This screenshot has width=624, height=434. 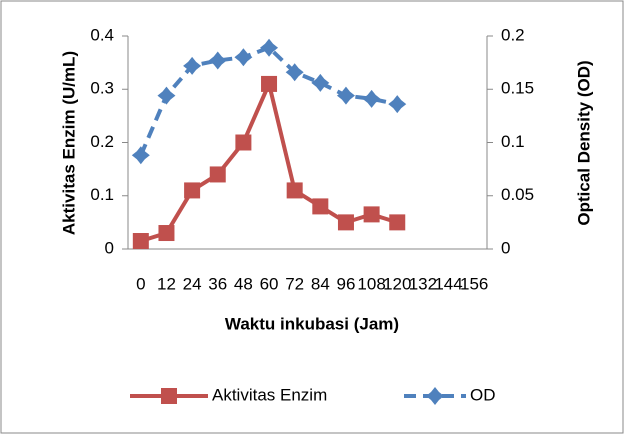 What do you see at coordinates (102, 141) in the screenshot?
I see `y-tick-label: 0.2` at bounding box center [102, 141].